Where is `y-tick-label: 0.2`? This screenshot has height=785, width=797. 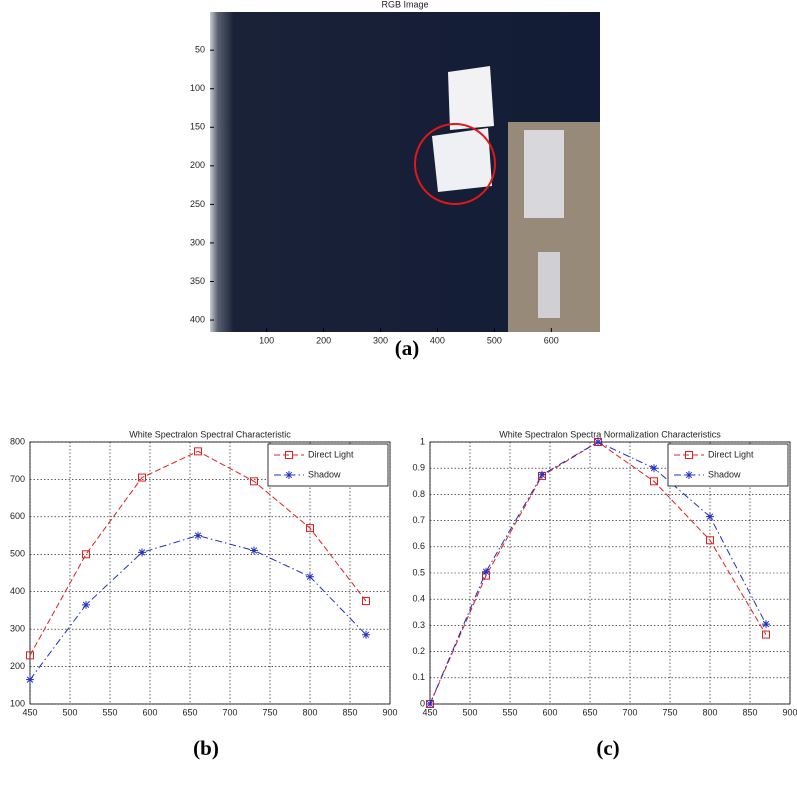 y-tick-label: 0.2 is located at coordinates (418, 651).